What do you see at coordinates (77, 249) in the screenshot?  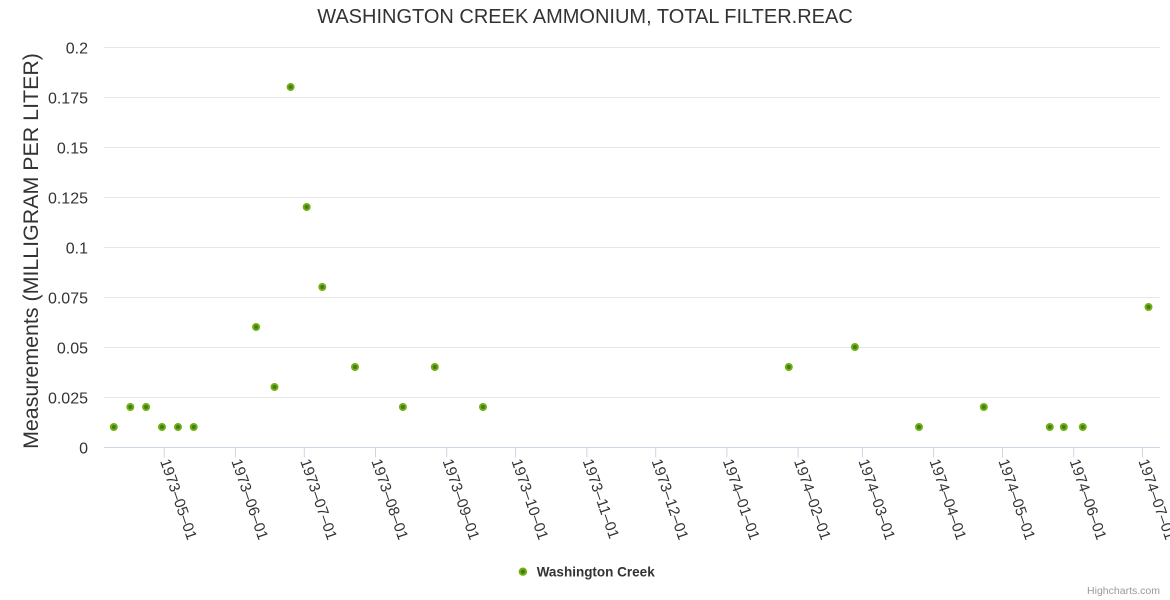 I see `svg-text: 0.1` at bounding box center [77, 249].